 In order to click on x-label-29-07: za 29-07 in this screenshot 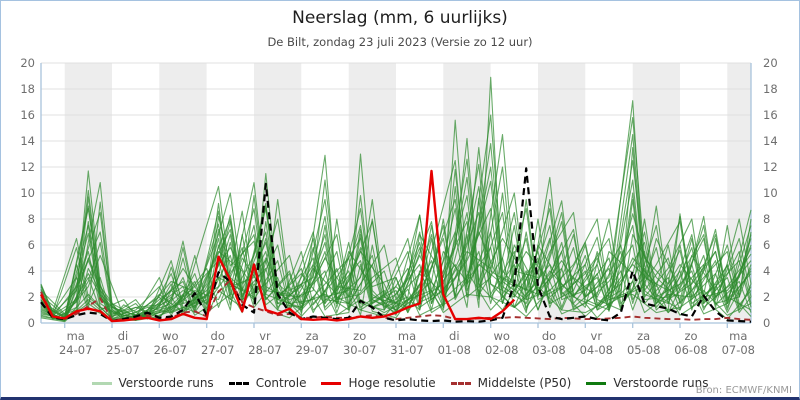, I will do `click(312, 343)`.